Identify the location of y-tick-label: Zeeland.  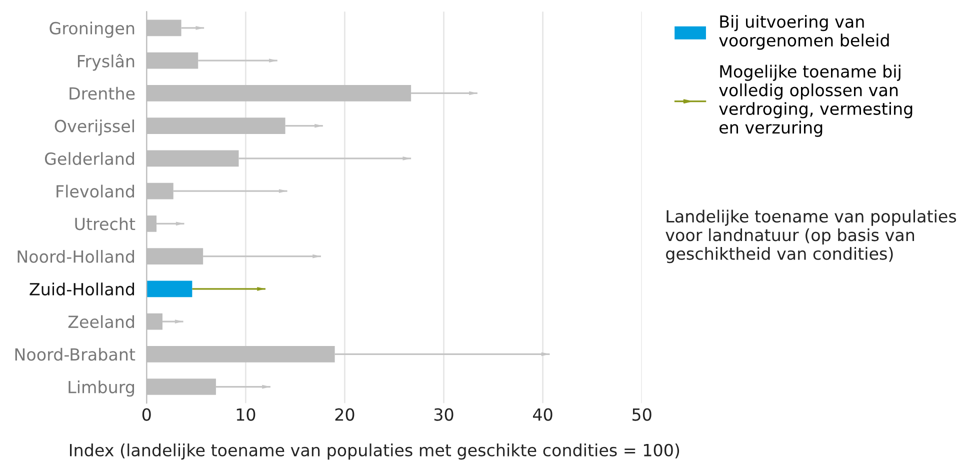
(101, 321).